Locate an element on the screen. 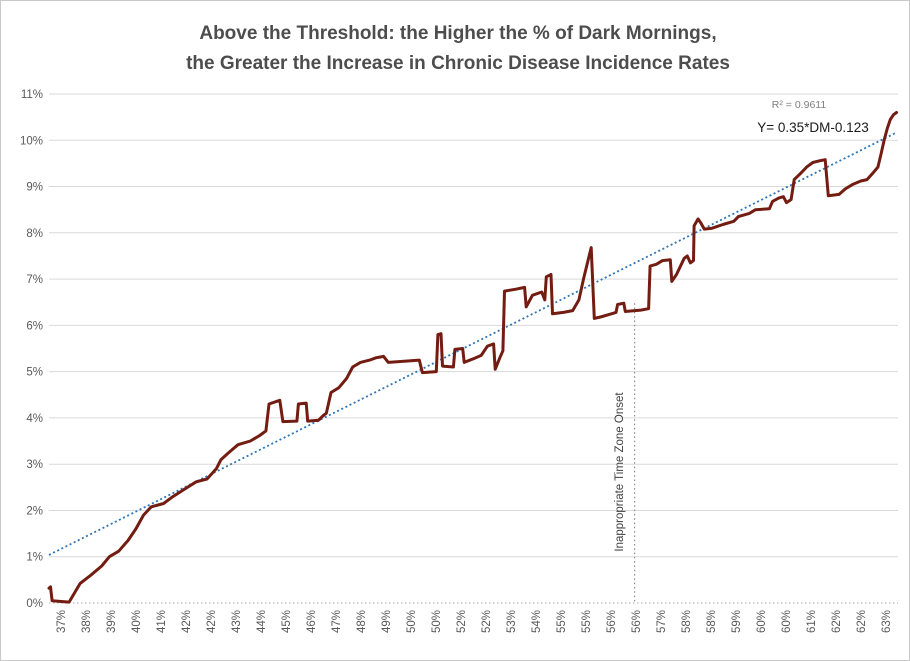 This screenshot has height=661, width=910. x-tick-label: 44% is located at coordinates (262, 621).